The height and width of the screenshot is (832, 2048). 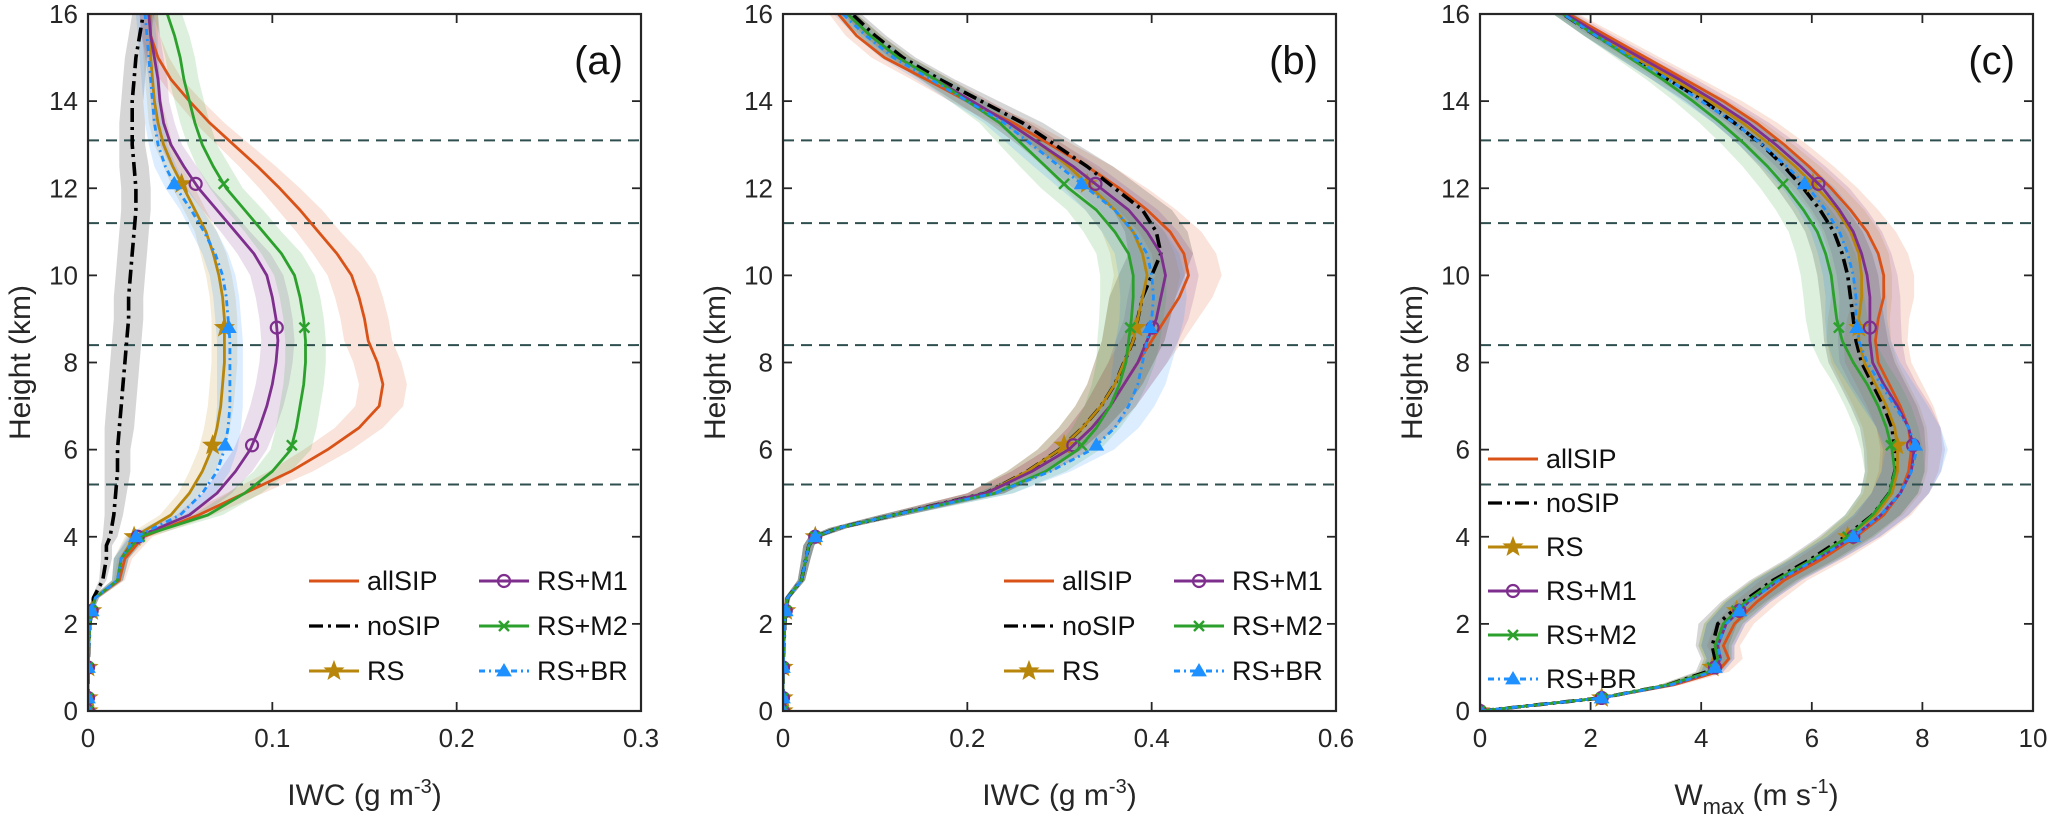 I want to click on legend-entry-rs-m1: RS+M1, so click(x=1248, y=581).